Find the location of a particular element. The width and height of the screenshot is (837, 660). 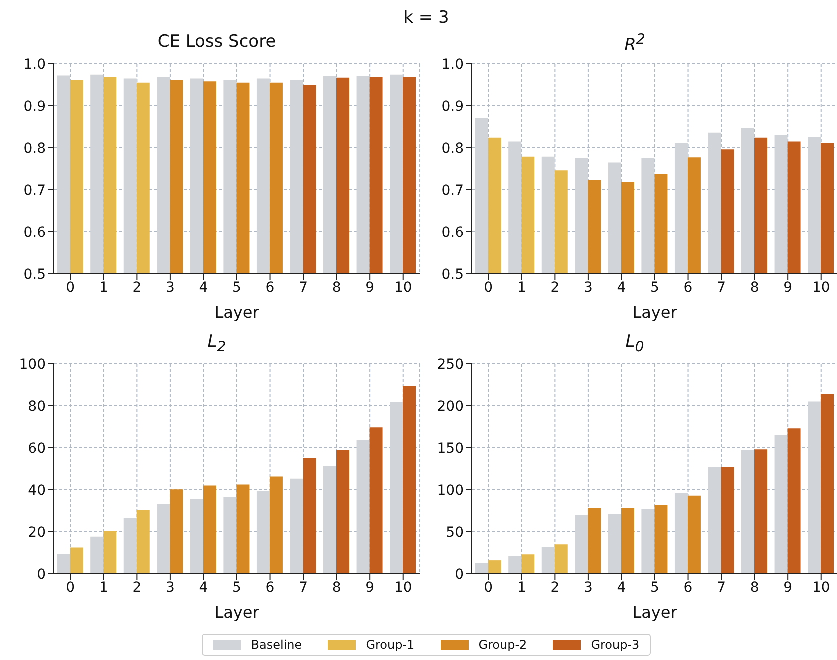

x-tick-label: 3 is located at coordinates (170, 588).